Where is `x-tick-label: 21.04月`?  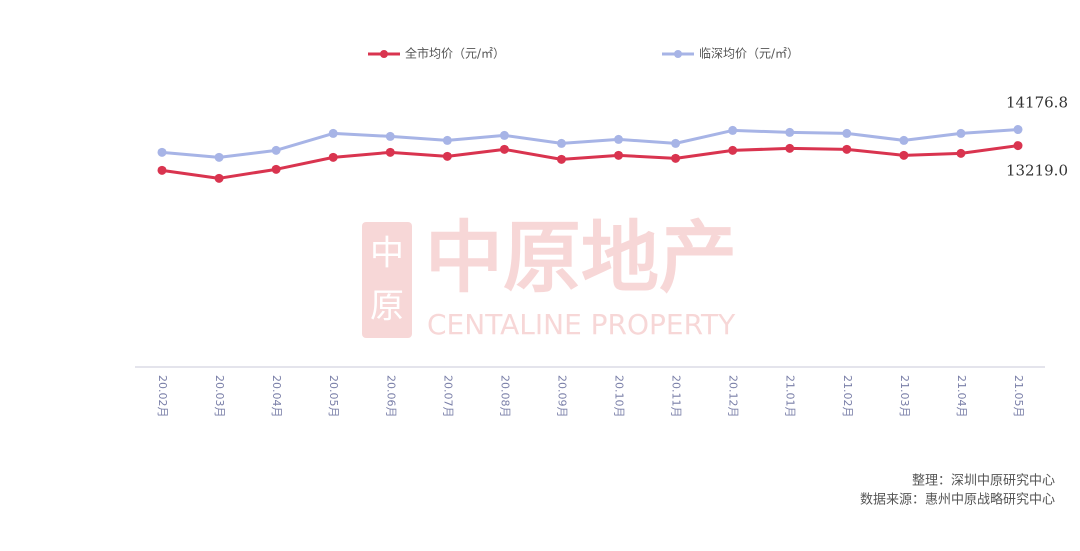
x-tick-label: 21.04月 is located at coordinates (961, 396).